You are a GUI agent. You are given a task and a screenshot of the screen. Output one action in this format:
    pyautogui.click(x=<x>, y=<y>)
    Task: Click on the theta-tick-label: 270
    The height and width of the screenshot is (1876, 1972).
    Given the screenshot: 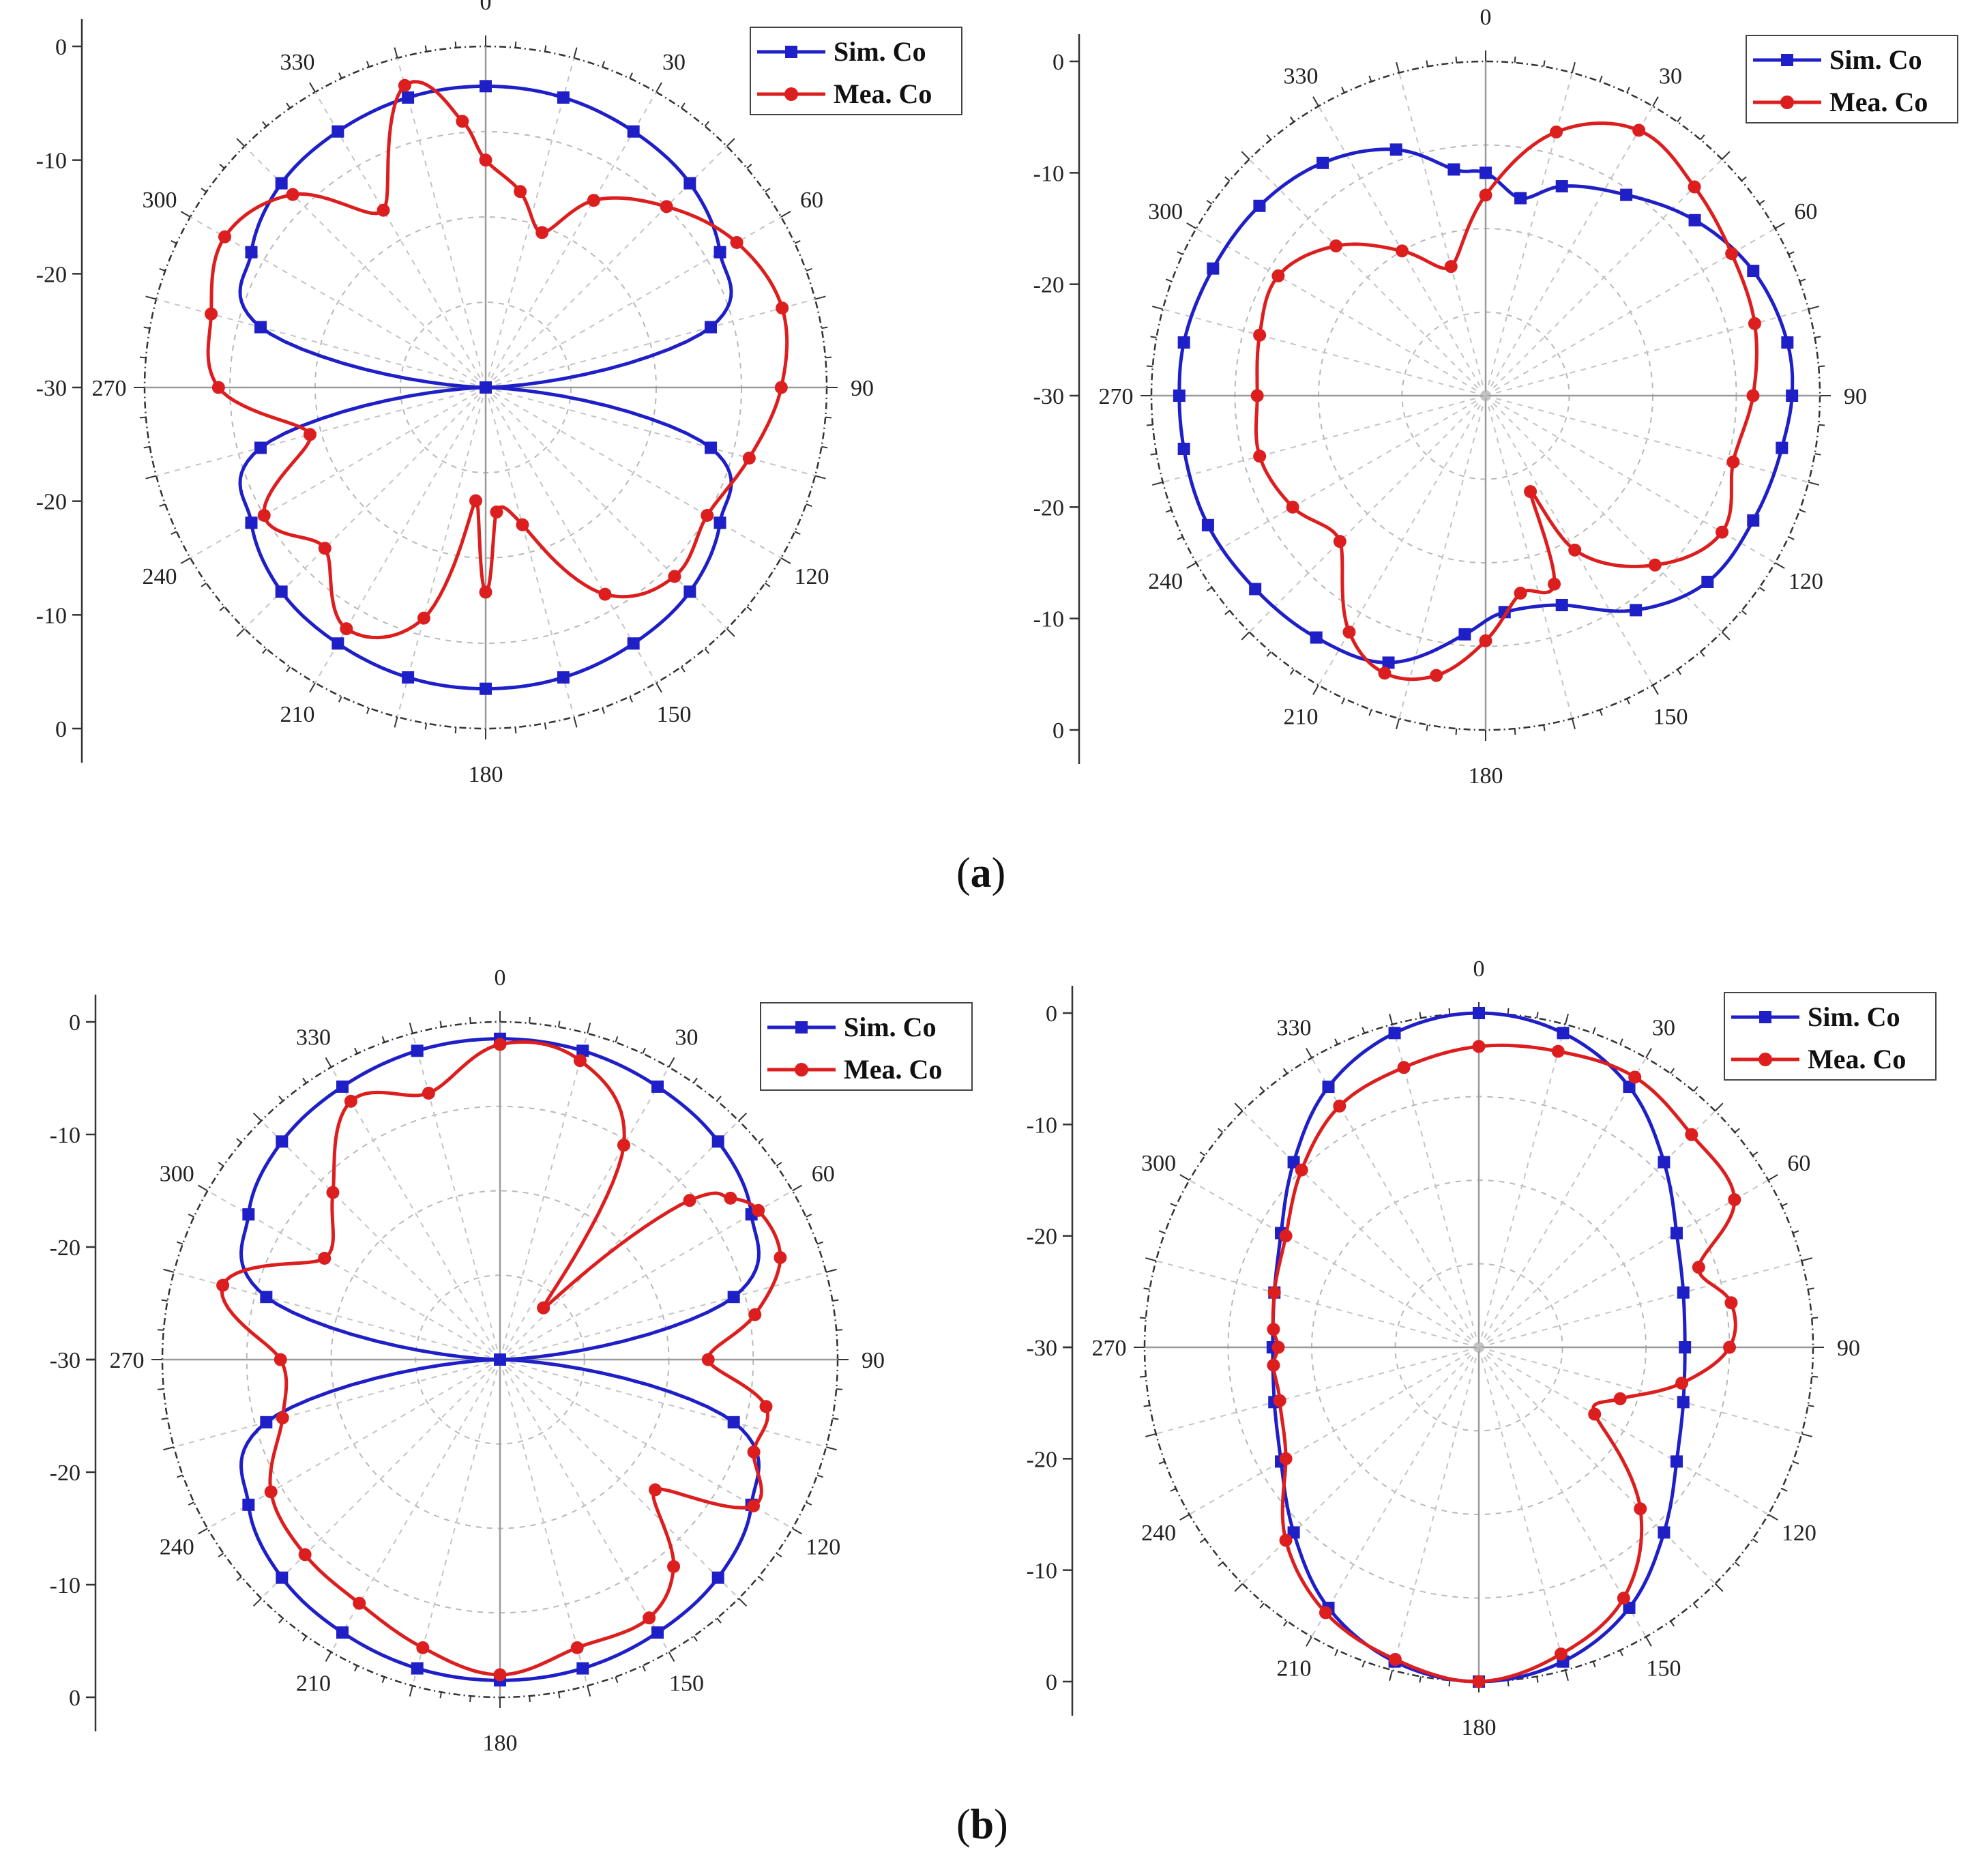 What is the action you would take?
    pyautogui.click(x=109, y=389)
    